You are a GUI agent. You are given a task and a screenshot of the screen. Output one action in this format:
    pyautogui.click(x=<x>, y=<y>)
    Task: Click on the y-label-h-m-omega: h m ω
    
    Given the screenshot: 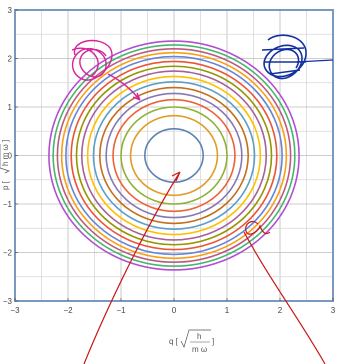 What is the action you would take?
    pyautogui.click(x=5, y=155)
    